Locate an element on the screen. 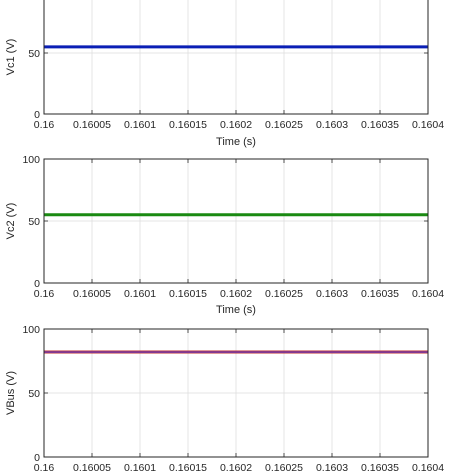 Image resolution: width=474 pixels, height=474 pixels. y-axis-title: VBus (V) is located at coordinates (11, 393).